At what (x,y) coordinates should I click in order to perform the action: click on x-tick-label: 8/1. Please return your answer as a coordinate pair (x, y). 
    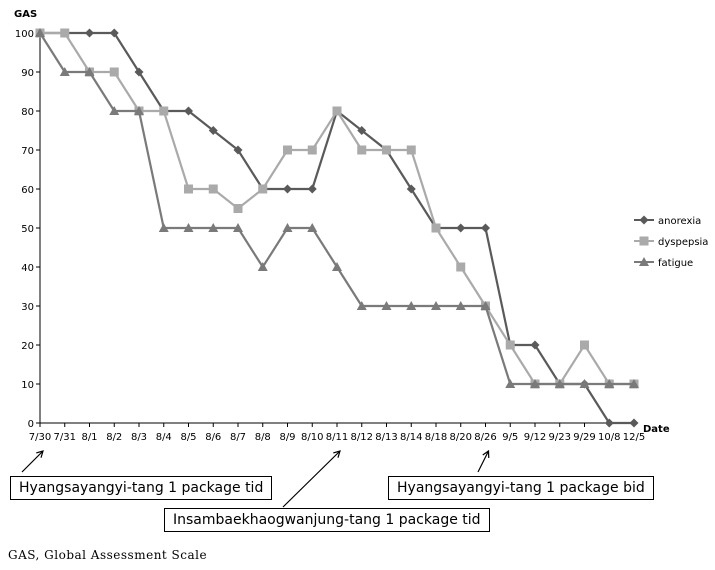
    Looking at the image, I should click on (89, 437).